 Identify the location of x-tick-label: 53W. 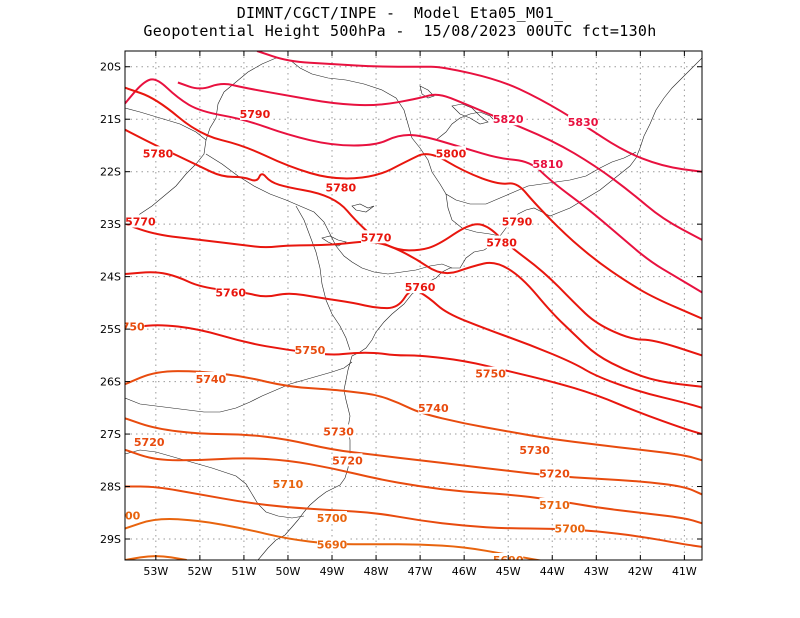
(155, 571).